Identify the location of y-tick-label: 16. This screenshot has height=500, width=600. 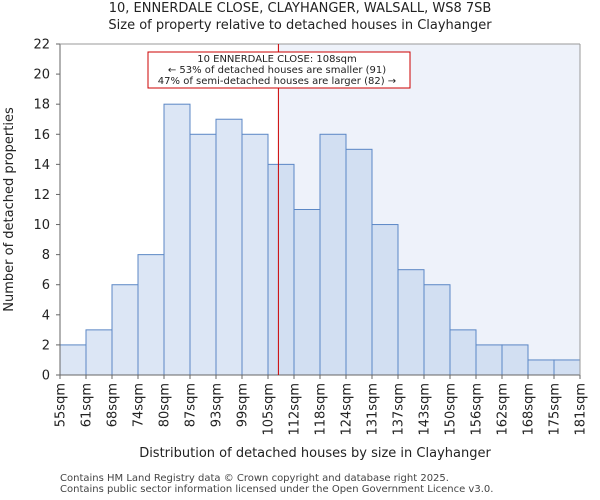
(41, 135).